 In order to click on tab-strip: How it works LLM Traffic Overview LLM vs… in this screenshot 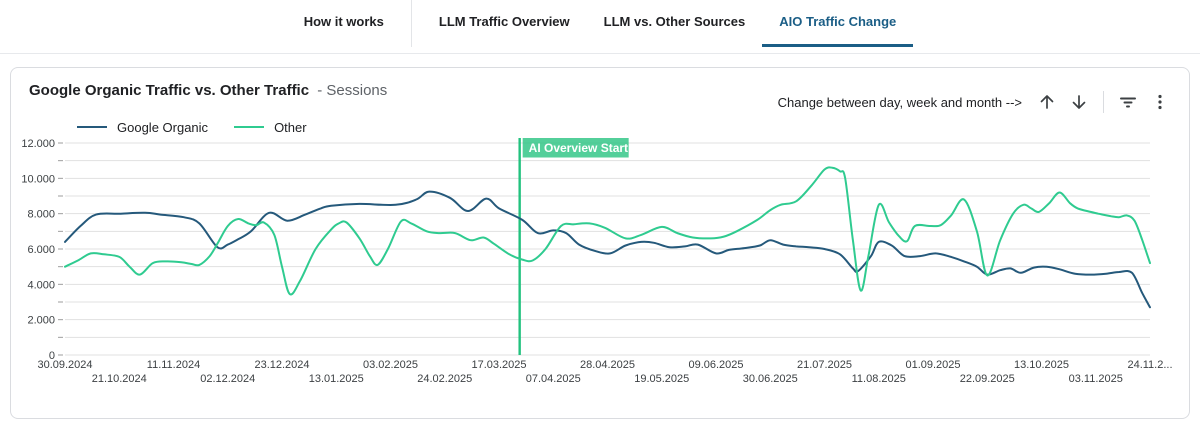, I will do `click(600, 23)`.